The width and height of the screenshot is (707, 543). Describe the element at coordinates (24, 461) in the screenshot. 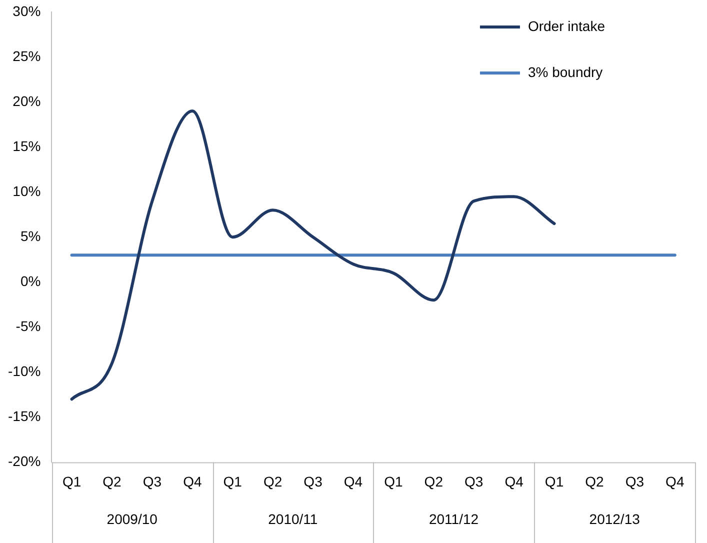

I see `y-tick-label: -20%` at that location.